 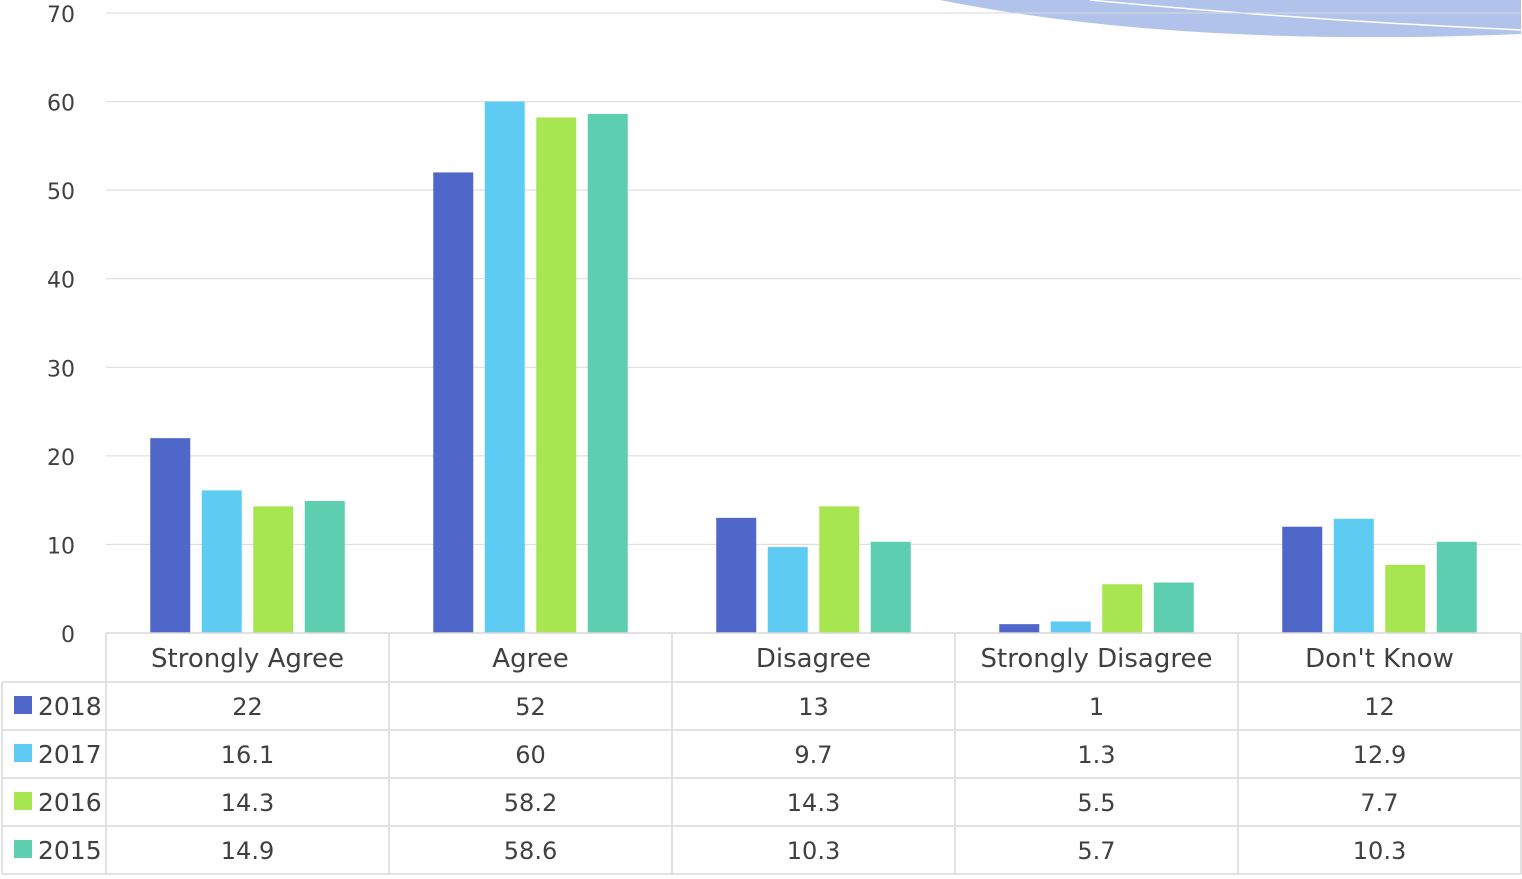 What do you see at coordinates (23, 801) in the screenshot?
I see `legend-swatch-2016` at bounding box center [23, 801].